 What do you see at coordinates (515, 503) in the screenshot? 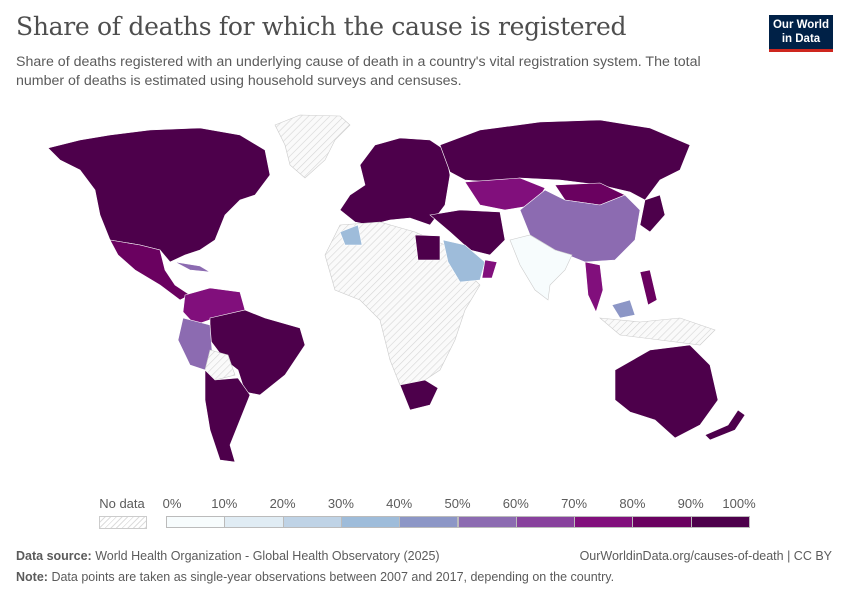
I see `legend-tick-label: 60%` at bounding box center [515, 503].